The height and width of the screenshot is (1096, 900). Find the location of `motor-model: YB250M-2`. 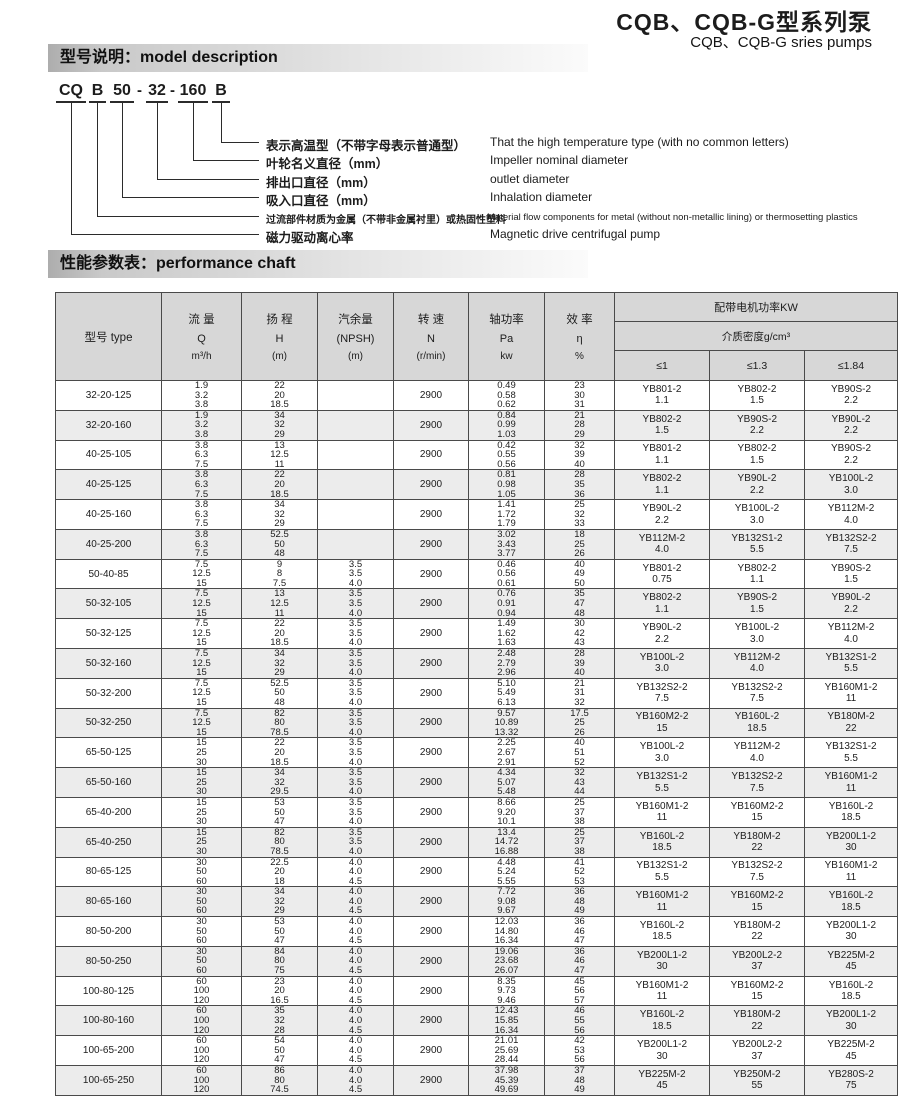

motor-model: YB250M-2 is located at coordinates (757, 1074).